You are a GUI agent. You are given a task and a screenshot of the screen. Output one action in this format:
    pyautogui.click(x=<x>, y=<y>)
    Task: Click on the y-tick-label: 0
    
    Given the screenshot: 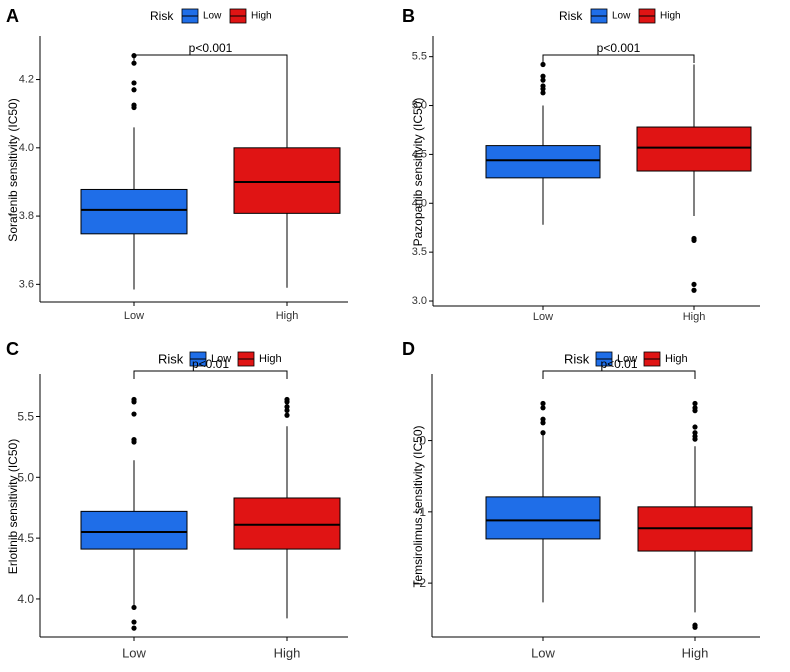 What is the action you would take?
    pyautogui.click(x=422, y=441)
    